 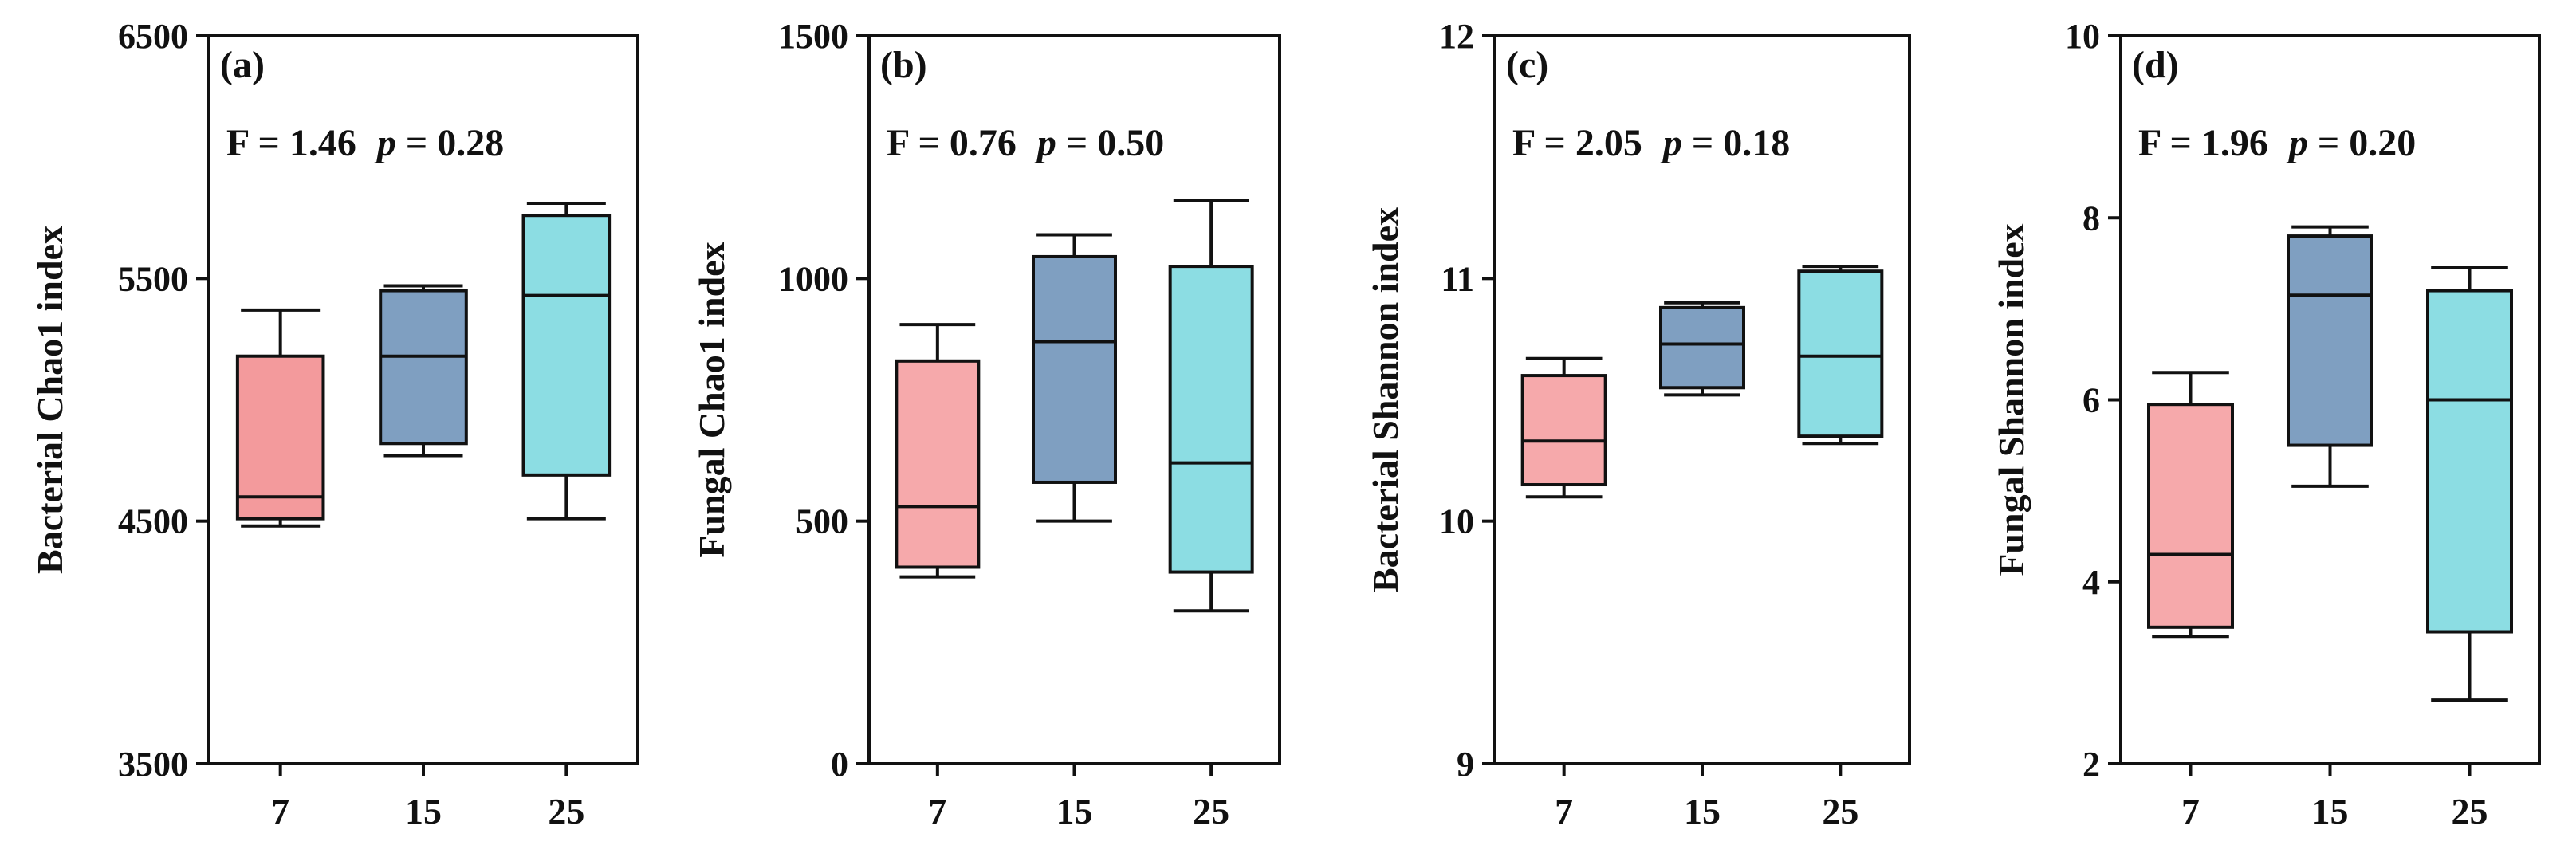 I want to click on y-tick-label: 8, so click(x=2091, y=219).